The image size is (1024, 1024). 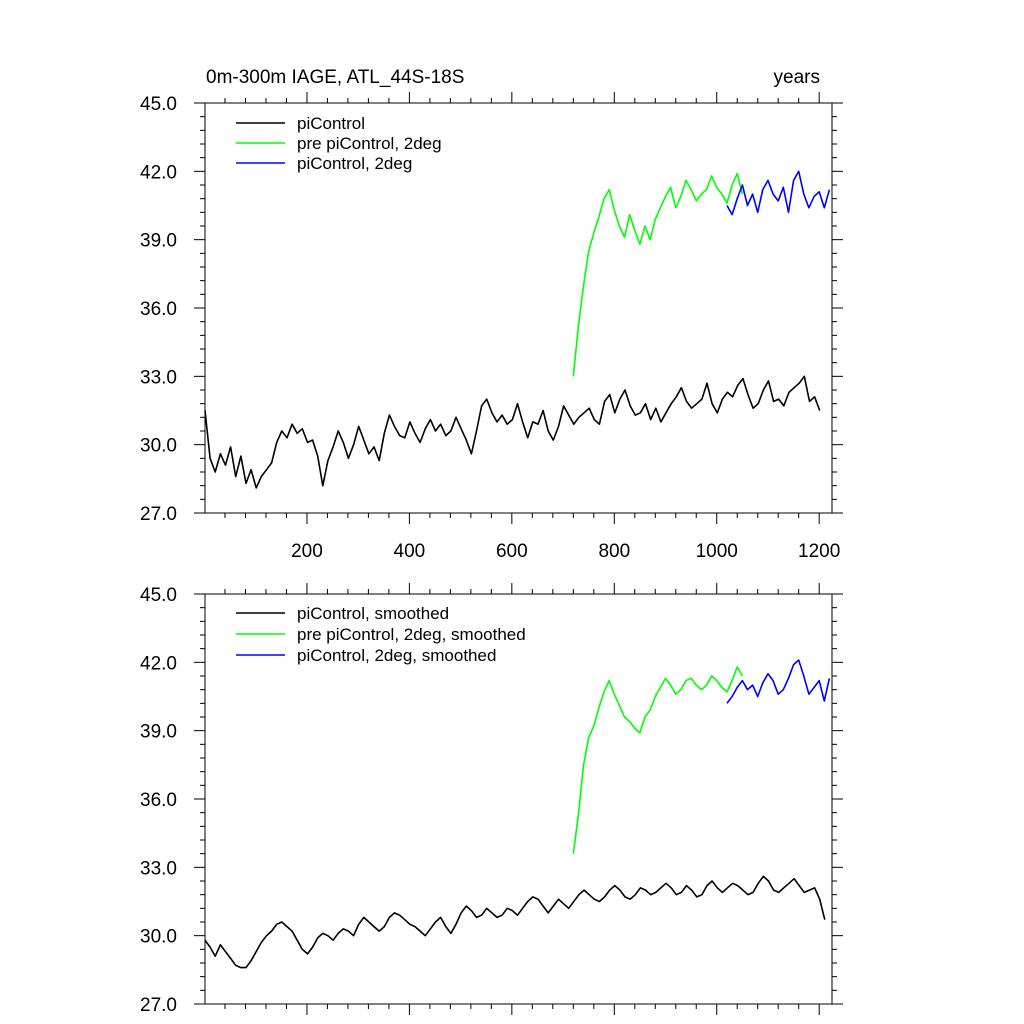 What do you see at coordinates (373, 613) in the screenshot?
I see `legend-label-picontrol-smoothed: piControl, smoothed` at bounding box center [373, 613].